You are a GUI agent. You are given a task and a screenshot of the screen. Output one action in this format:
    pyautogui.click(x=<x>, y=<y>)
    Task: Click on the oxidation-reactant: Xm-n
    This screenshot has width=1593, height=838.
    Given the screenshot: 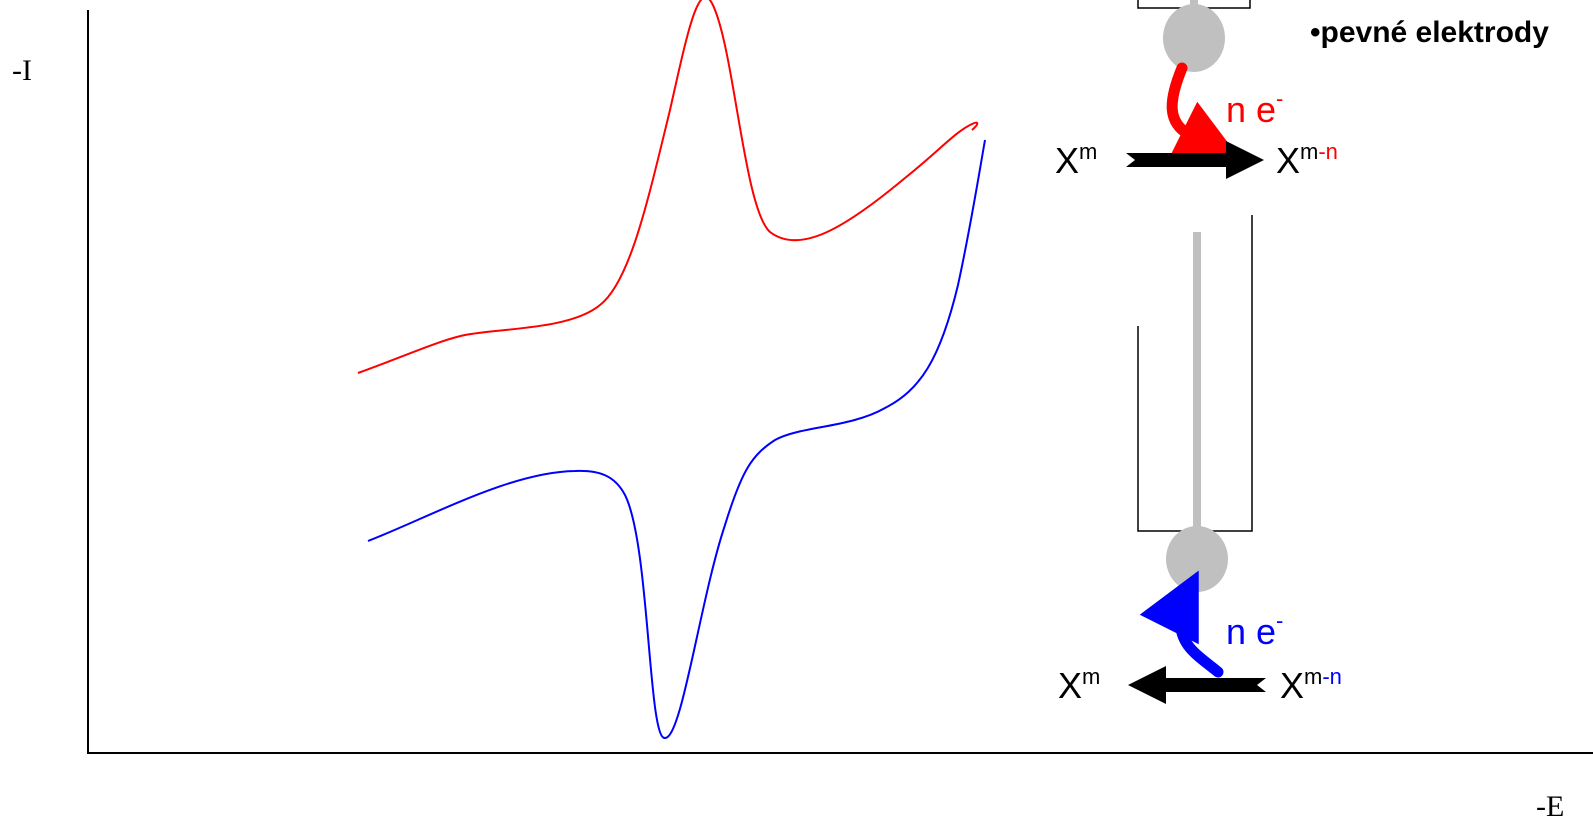 What is the action you would take?
    pyautogui.click(x=1311, y=685)
    